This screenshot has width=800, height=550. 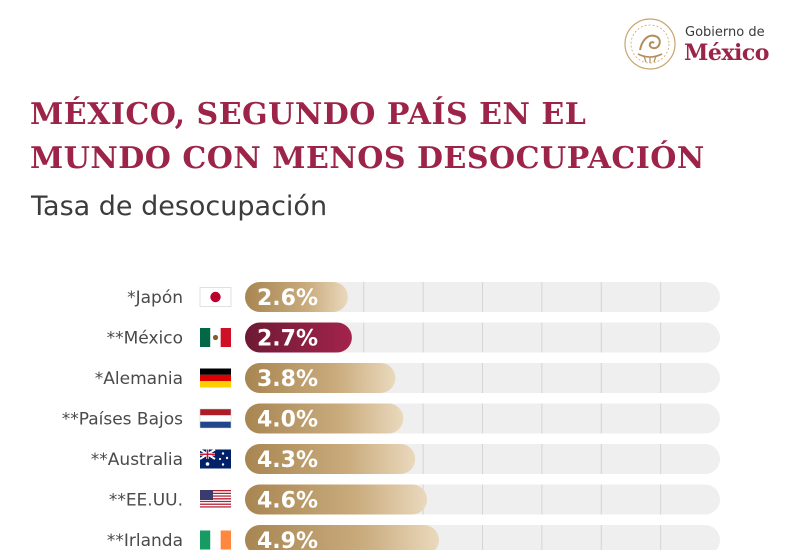 I want to click on title-line-1: MÉXICO, SEGUNDO PAÍS EN EL, so click(x=308, y=114).